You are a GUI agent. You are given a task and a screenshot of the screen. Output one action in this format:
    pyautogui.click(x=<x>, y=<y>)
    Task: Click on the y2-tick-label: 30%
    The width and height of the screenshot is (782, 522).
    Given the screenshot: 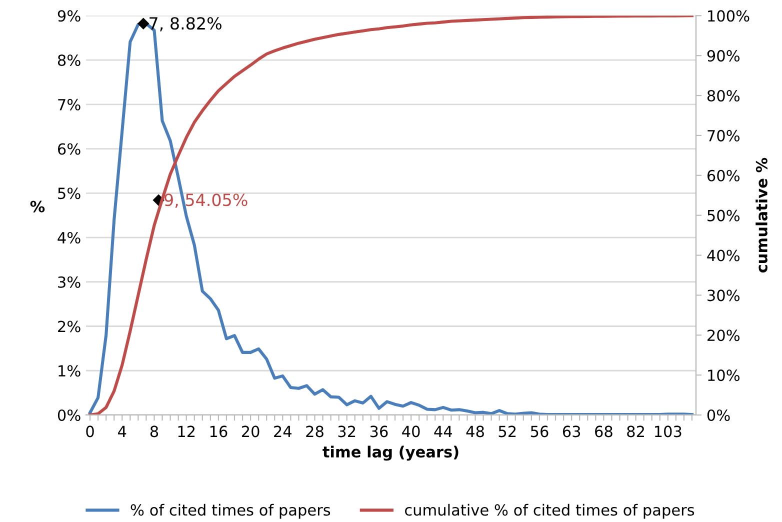 What is the action you would take?
    pyautogui.click(x=724, y=296)
    